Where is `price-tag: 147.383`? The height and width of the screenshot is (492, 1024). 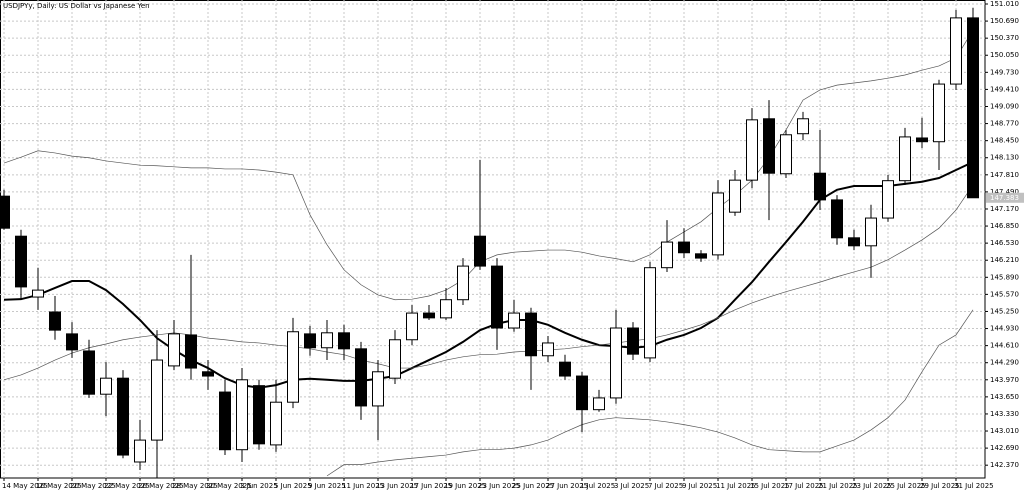 price-tag: 147.383 is located at coordinates (1004, 198).